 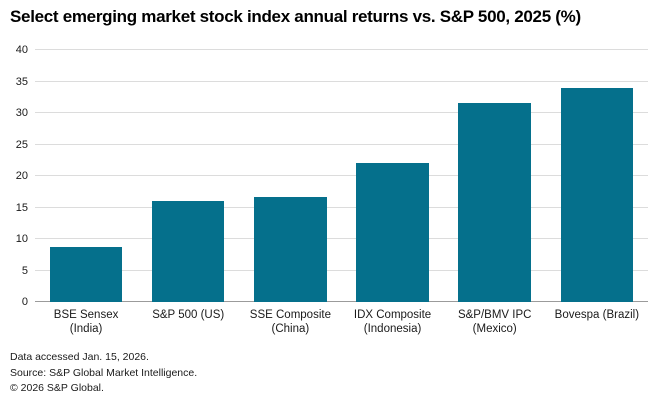 What do you see at coordinates (392, 232) in the screenshot?
I see `bar-IDX Composite (Indonesia)` at bounding box center [392, 232].